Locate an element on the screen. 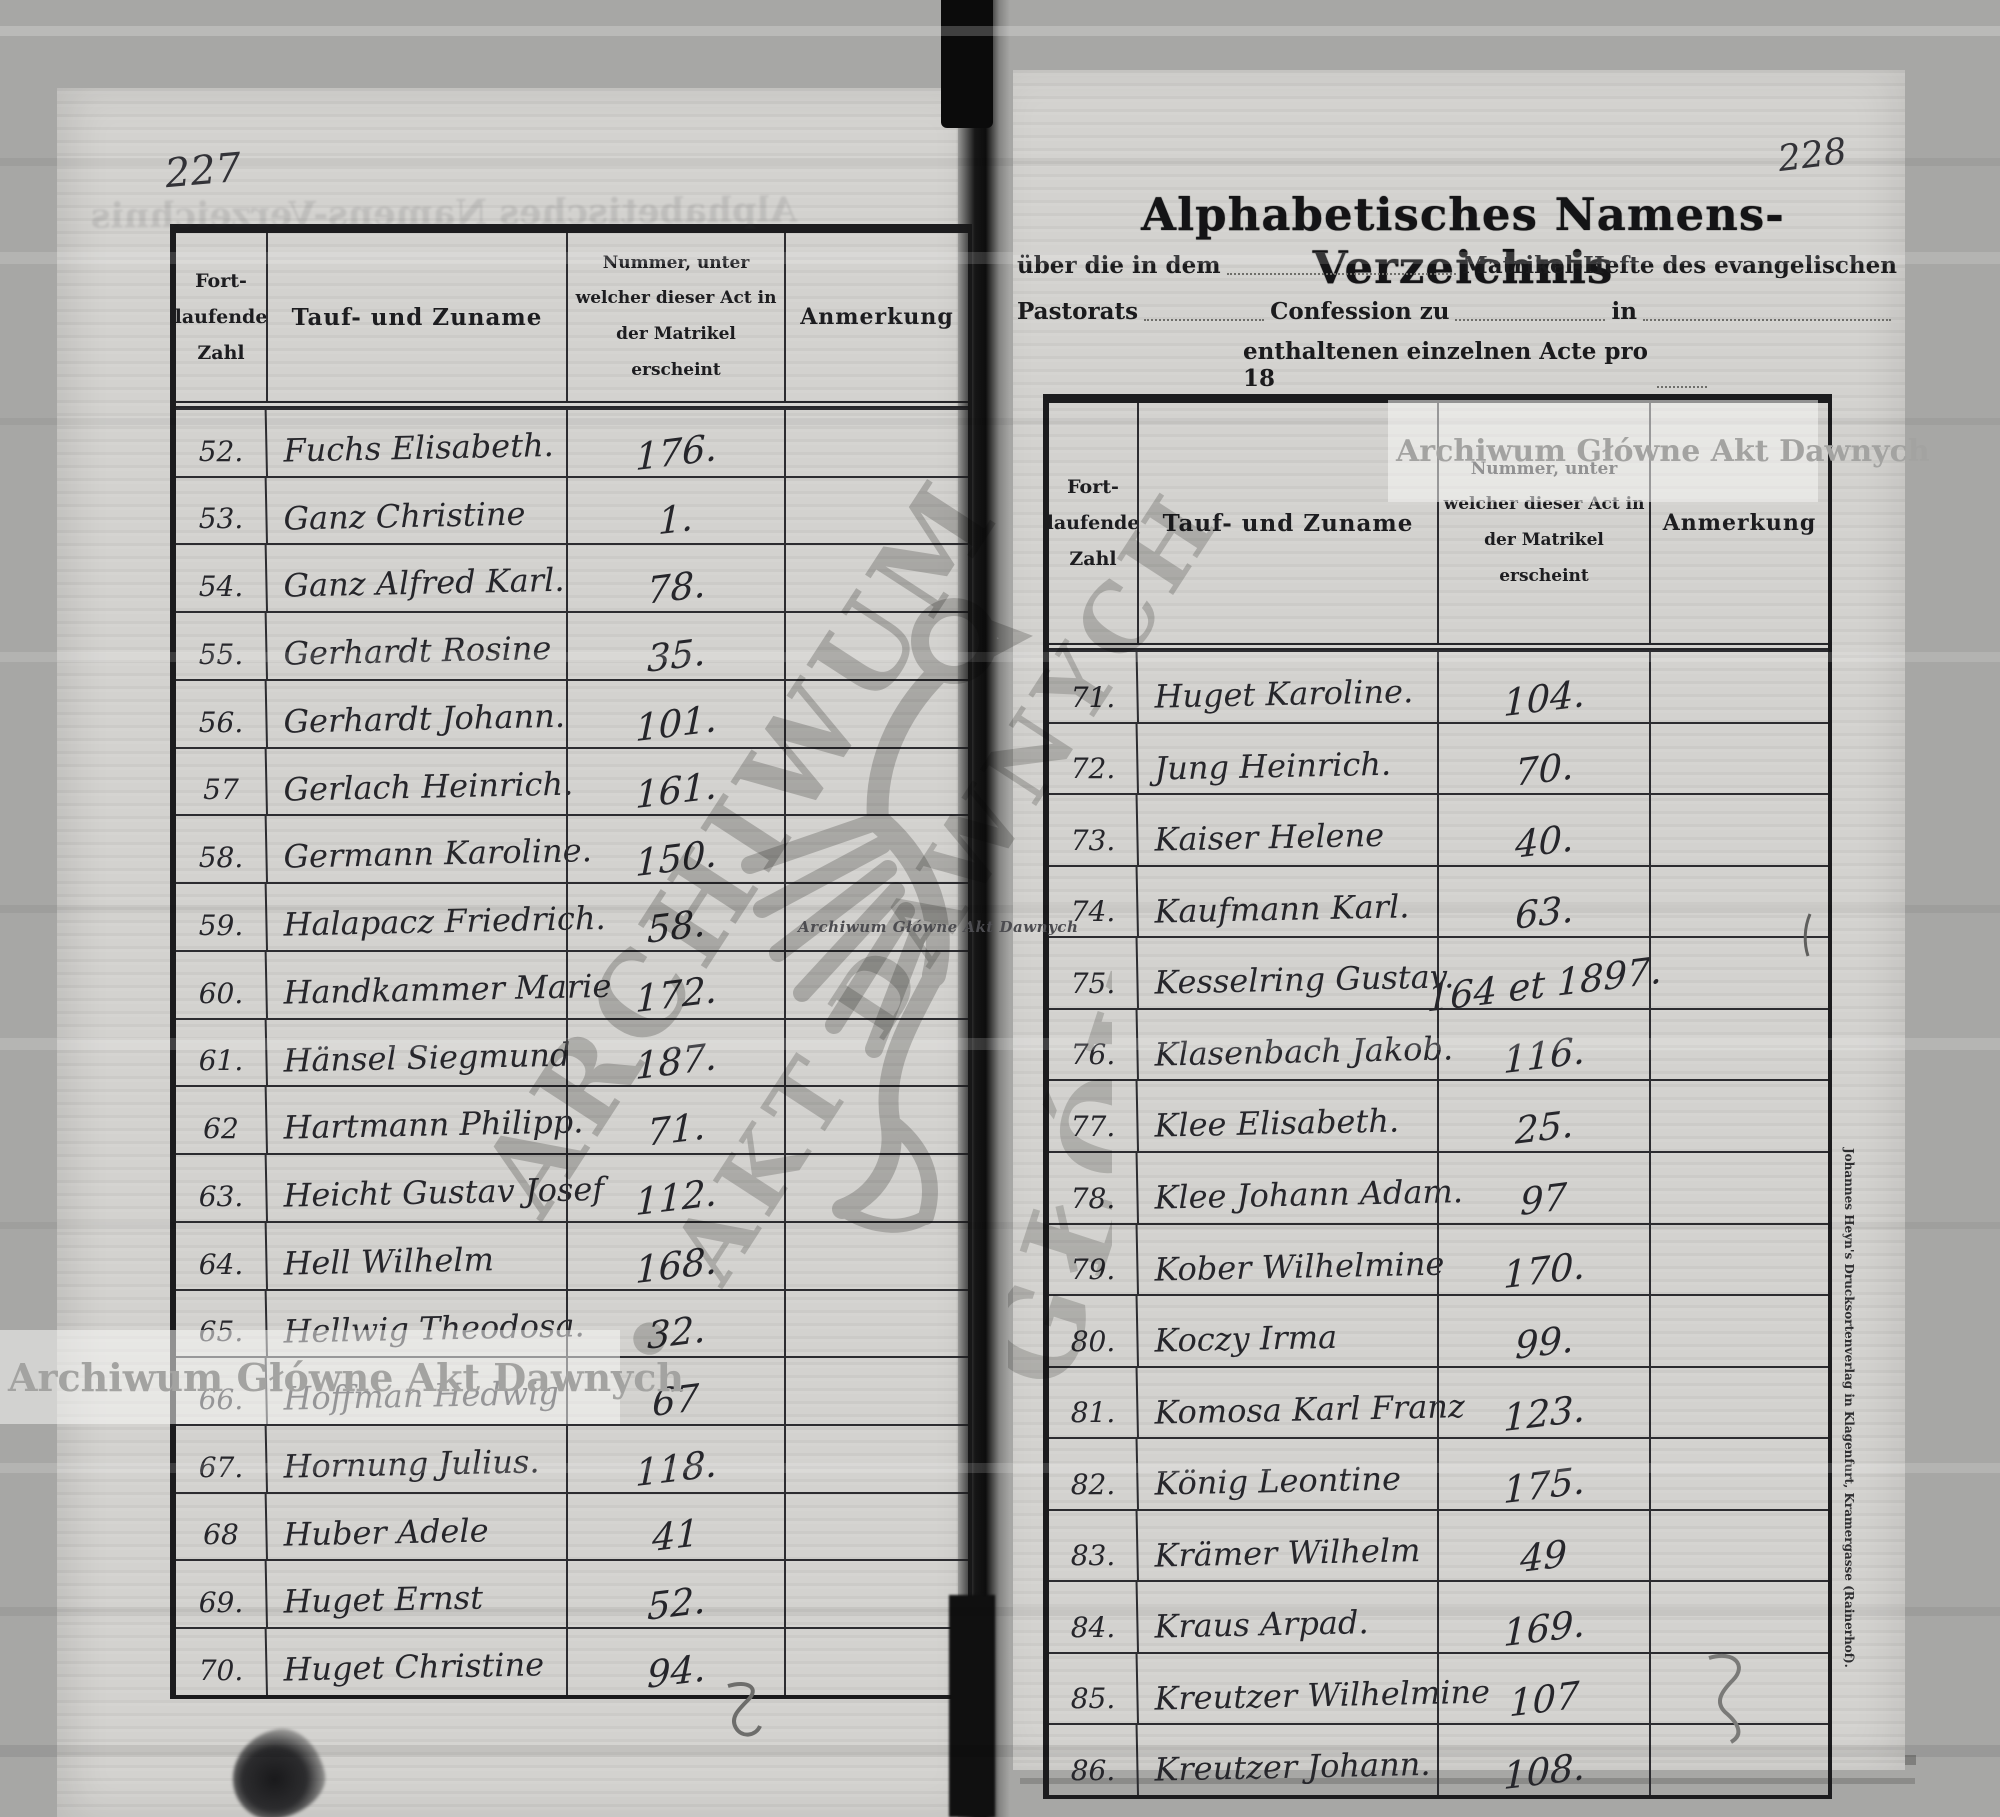 The image size is (2000, 1817). table-row: 58. Germann Karoline. 150. is located at coordinates (572, 847).